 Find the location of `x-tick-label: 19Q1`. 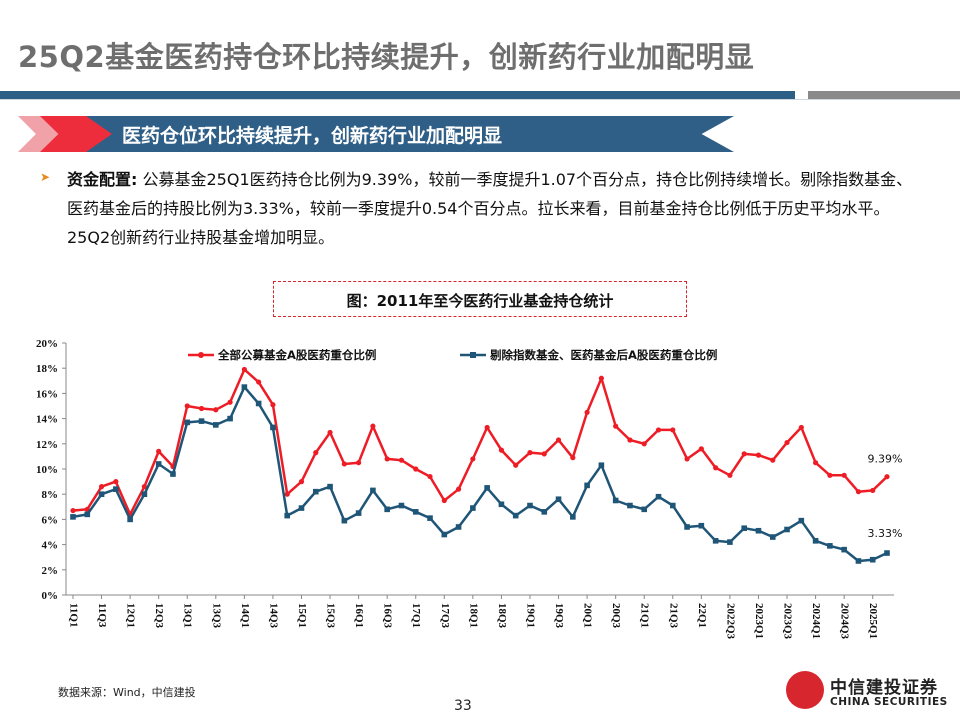

x-tick-label: 19Q1 is located at coordinates (530, 615).